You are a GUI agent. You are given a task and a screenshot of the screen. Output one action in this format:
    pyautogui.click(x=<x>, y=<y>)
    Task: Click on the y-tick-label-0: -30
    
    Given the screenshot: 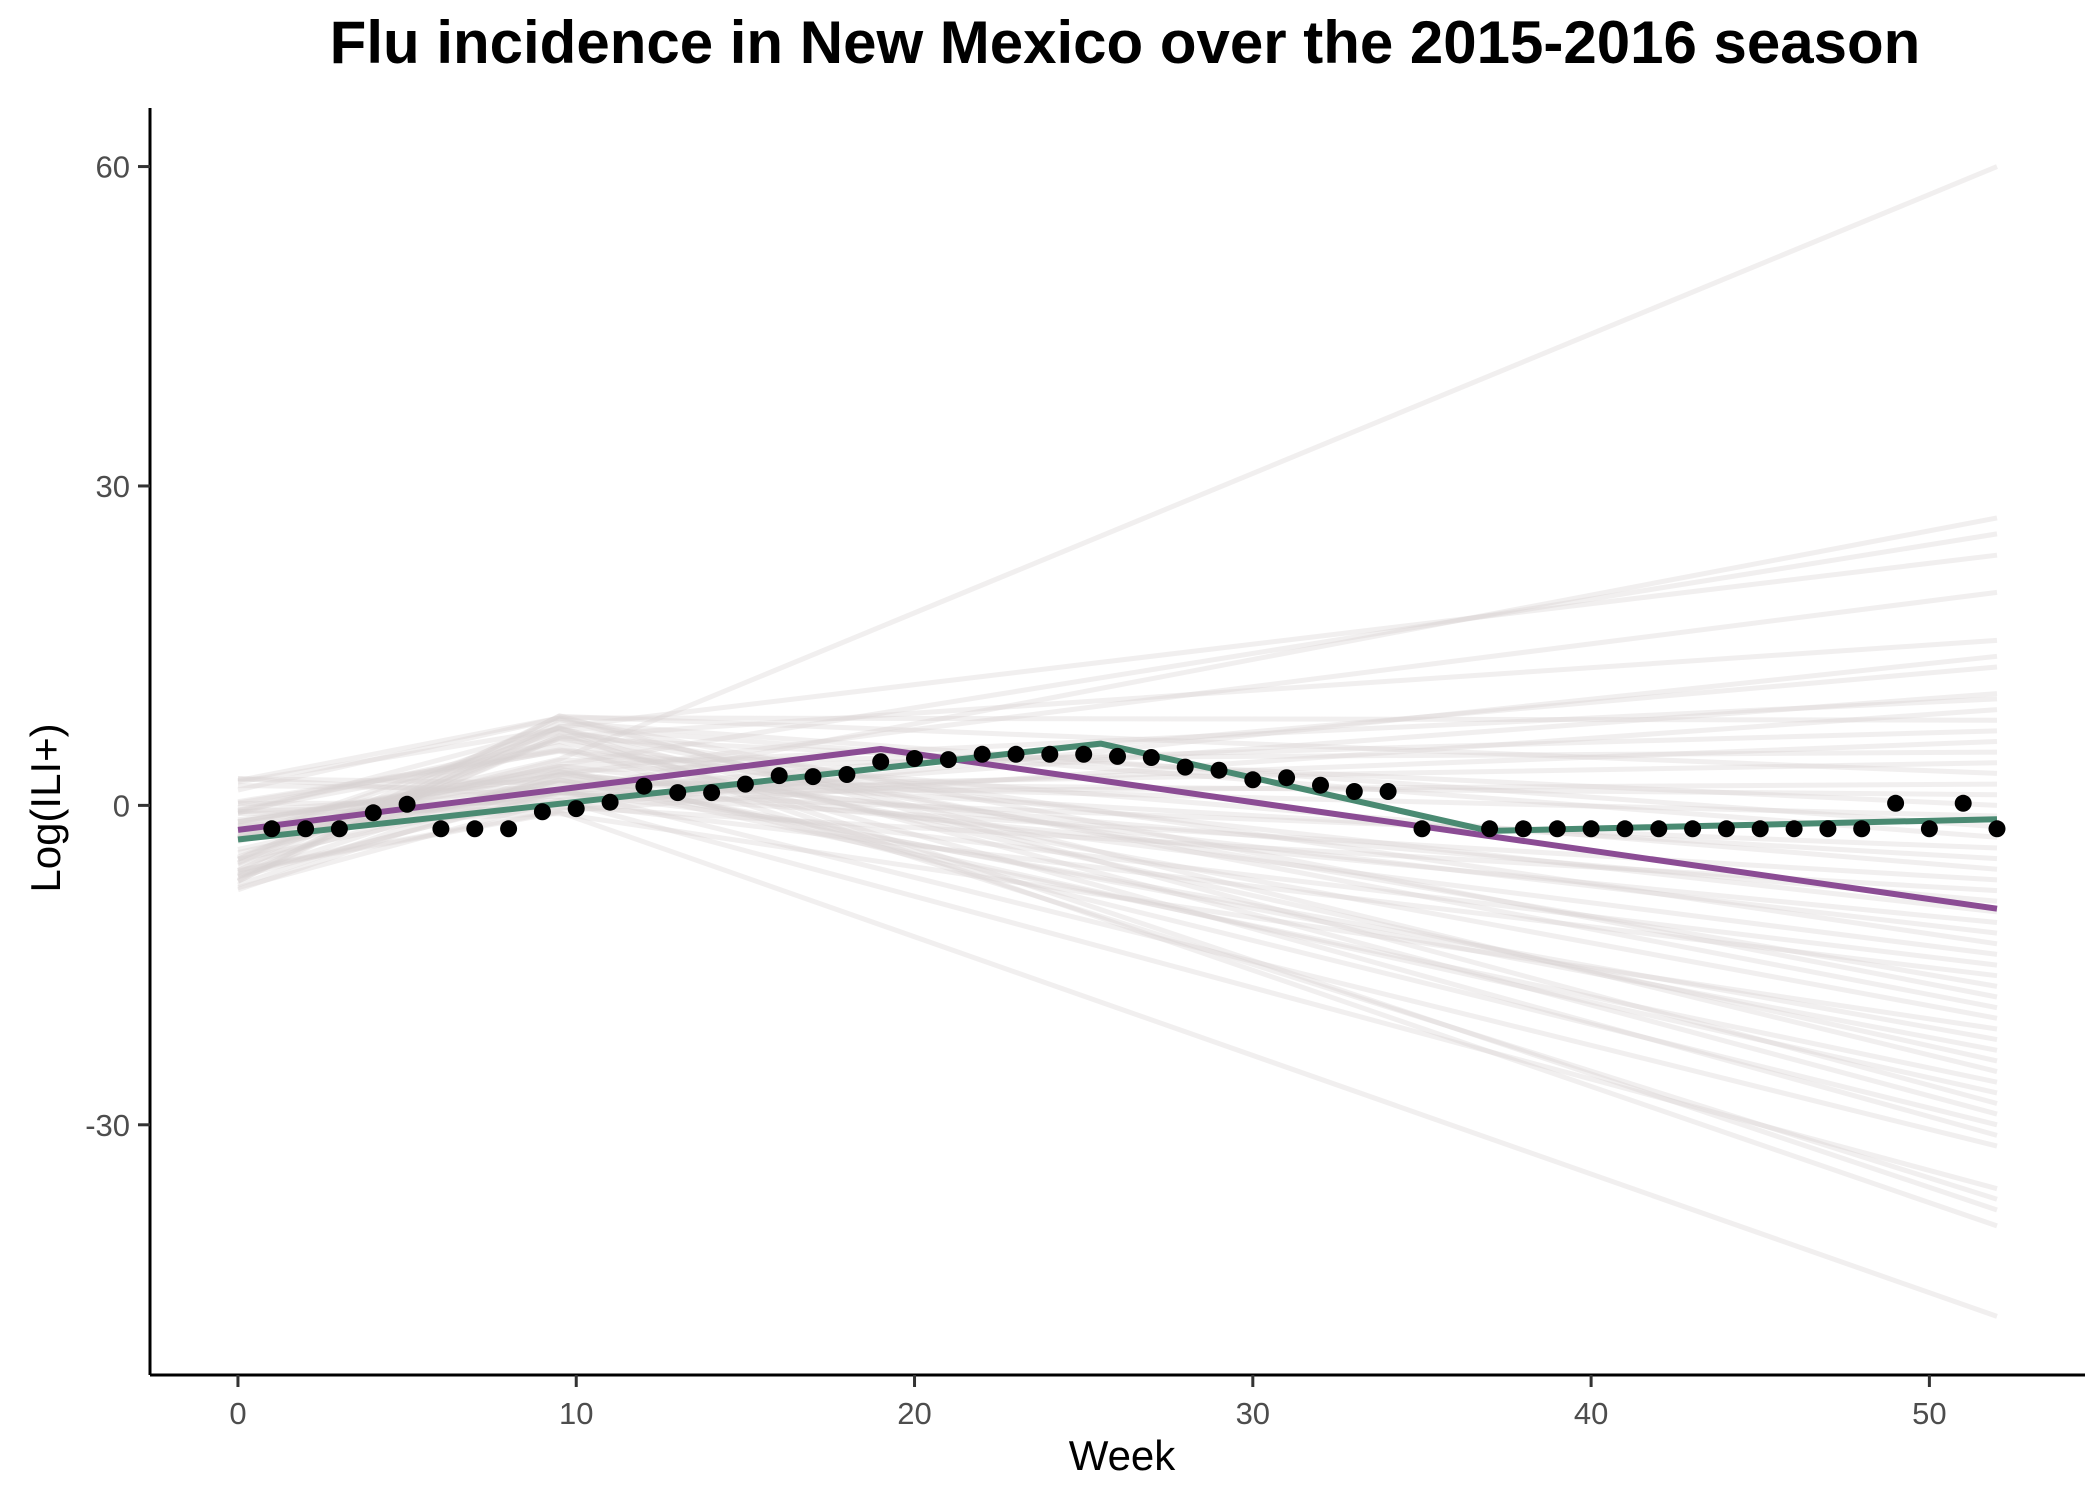 What is the action you would take?
    pyautogui.click(x=107, y=1125)
    